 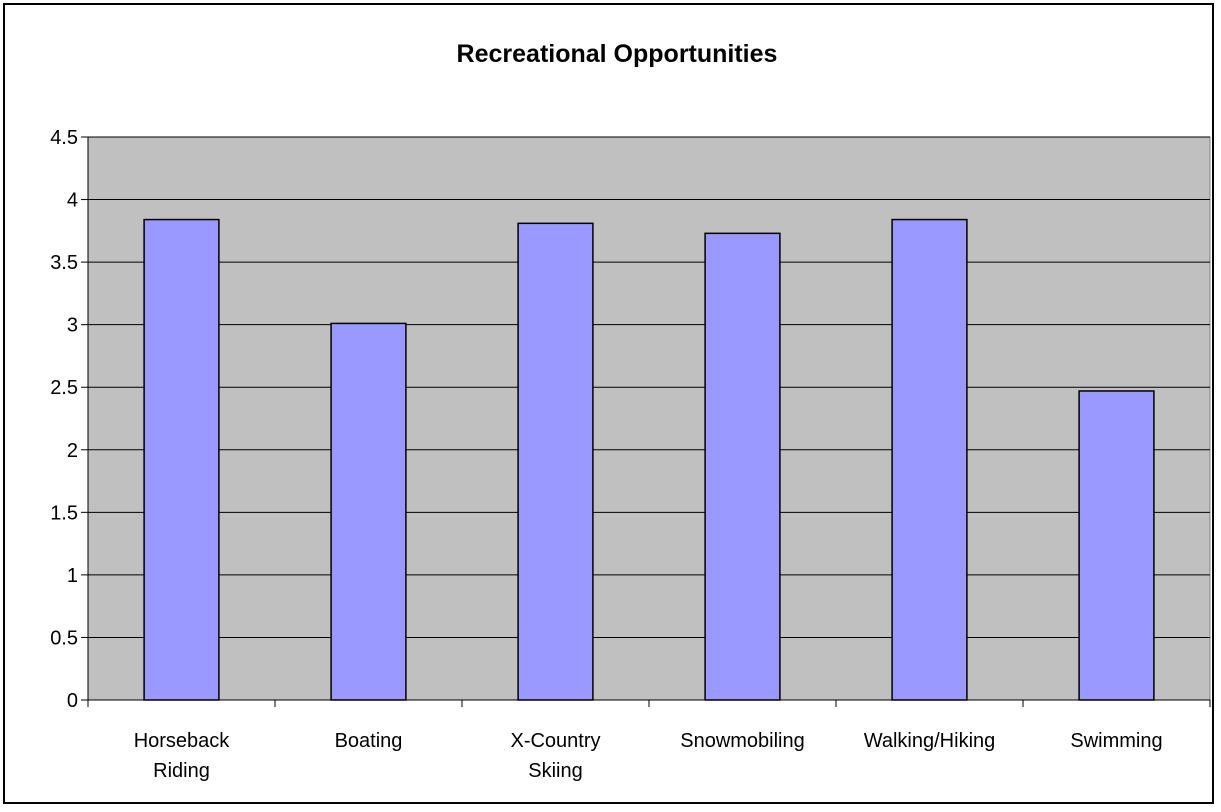 What do you see at coordinates (64, 419) in the screenshot?
I see `y-axis-tick-labels: 0 0.5 1 1.5 2 2.5 3 3.5 4 4.5` at bounding box center [64, 419].